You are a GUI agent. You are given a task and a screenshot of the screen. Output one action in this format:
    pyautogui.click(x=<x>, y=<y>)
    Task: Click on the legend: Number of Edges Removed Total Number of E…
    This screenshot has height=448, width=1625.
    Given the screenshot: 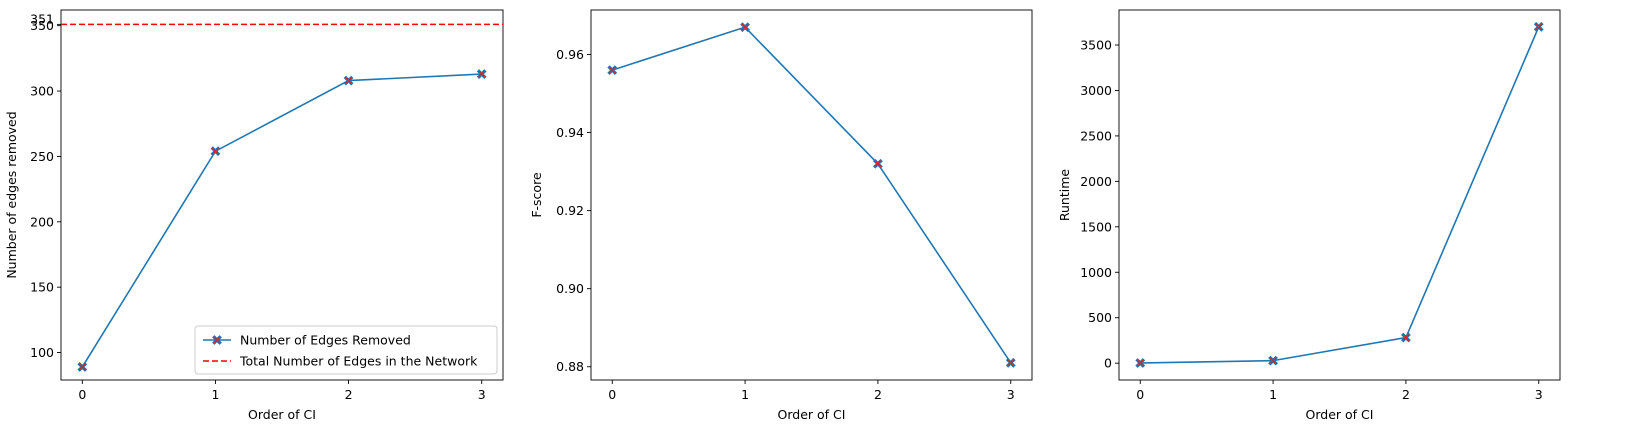 What is the action you would take?
    pyautogui.click(x=346, y=350)
    